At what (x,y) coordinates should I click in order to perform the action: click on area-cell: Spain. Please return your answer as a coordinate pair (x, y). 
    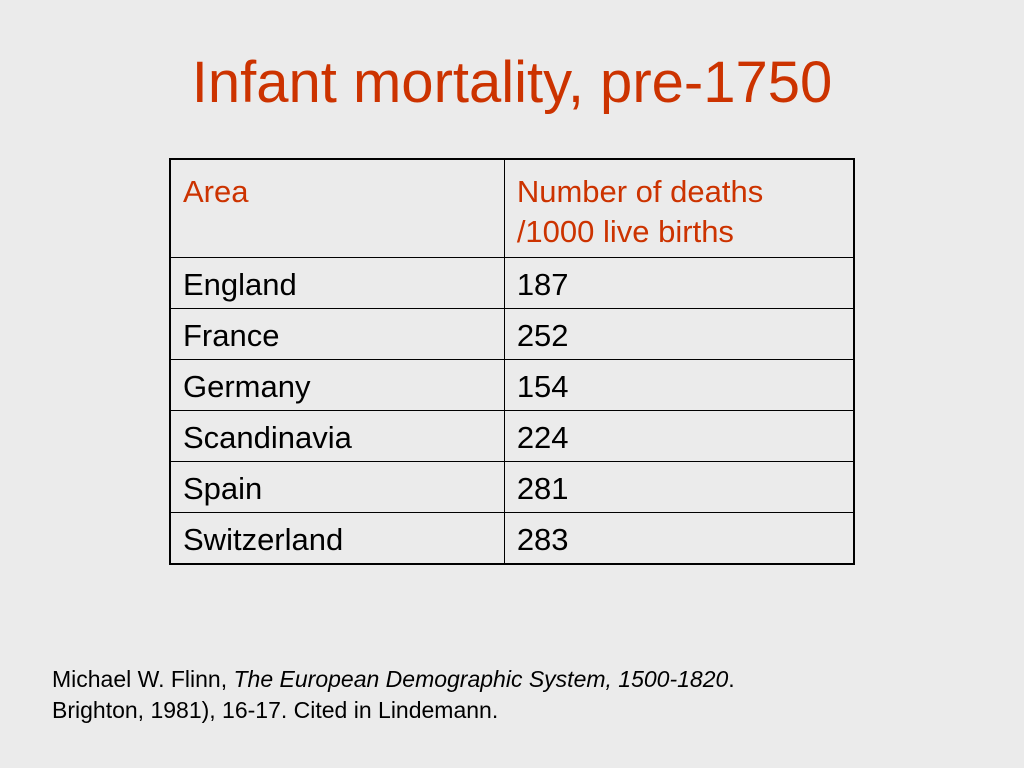
    Looking at the image, I should click on (337, 487).